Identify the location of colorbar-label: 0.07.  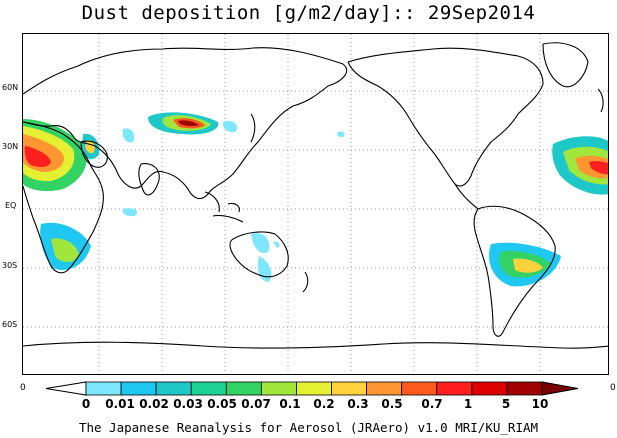
(256, 404).